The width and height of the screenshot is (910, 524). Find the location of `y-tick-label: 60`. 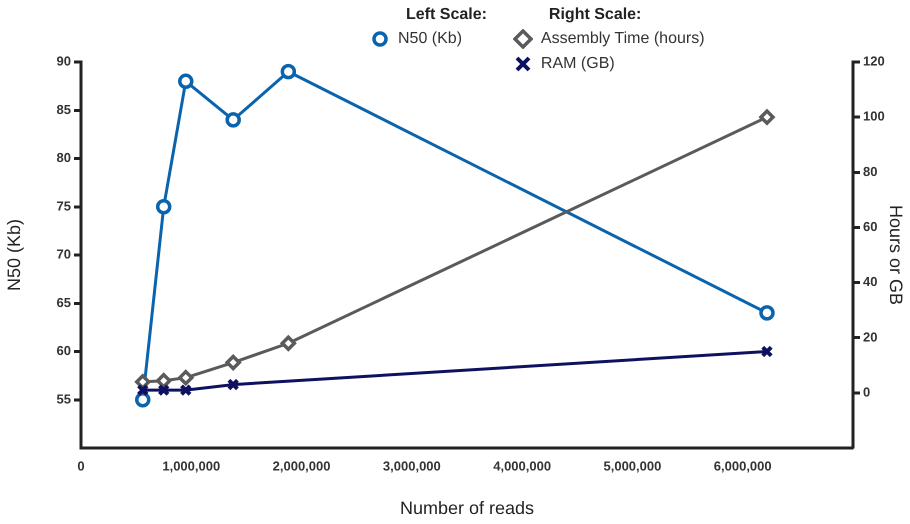

y-tick-label: 60 is located at coordinates (63, 350).